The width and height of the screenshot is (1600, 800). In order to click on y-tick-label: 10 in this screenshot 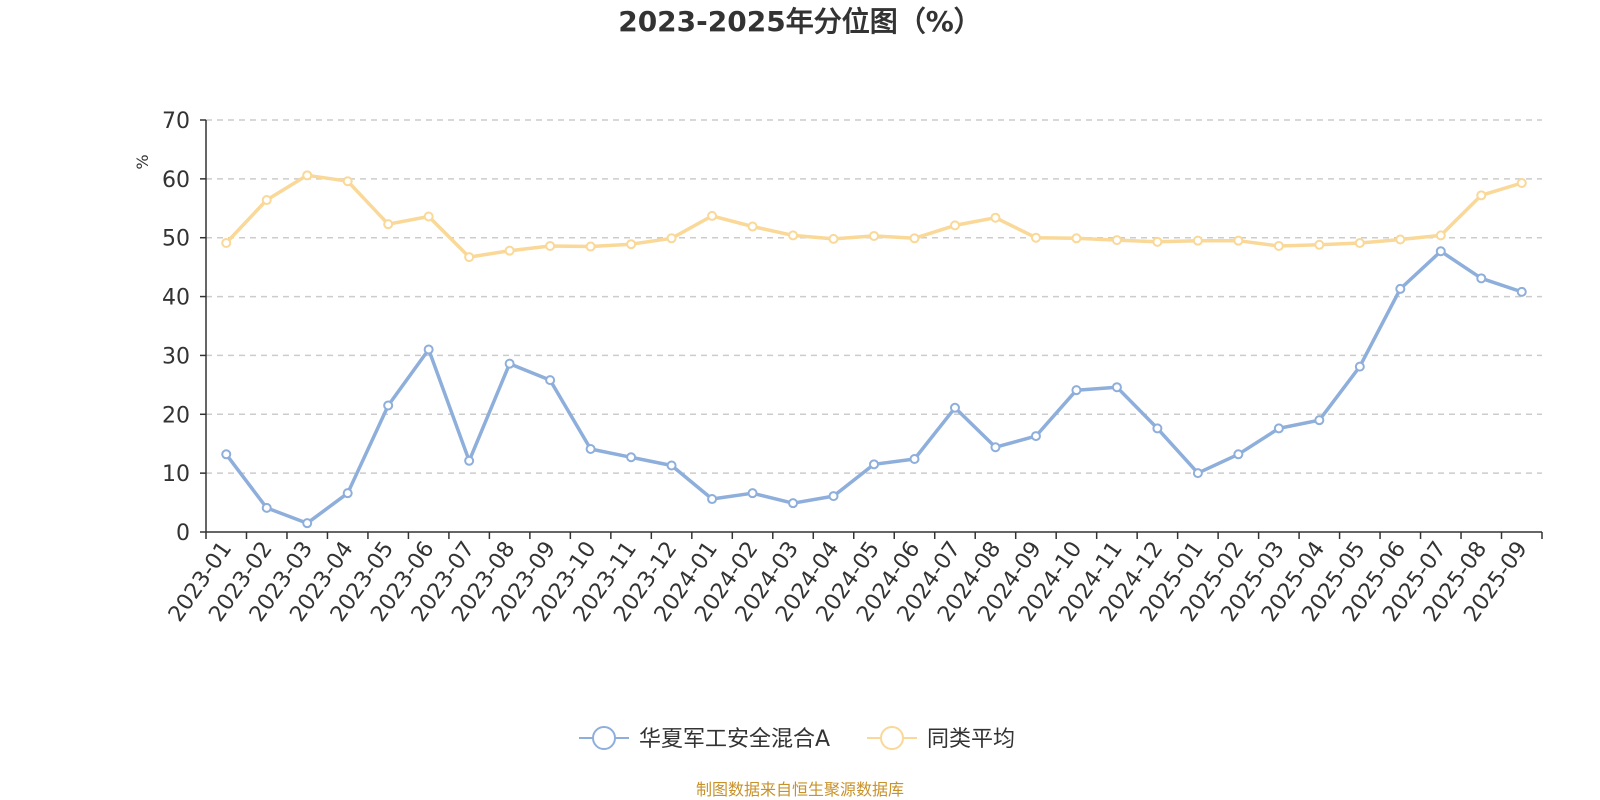, I will do `click(176, 474)`.